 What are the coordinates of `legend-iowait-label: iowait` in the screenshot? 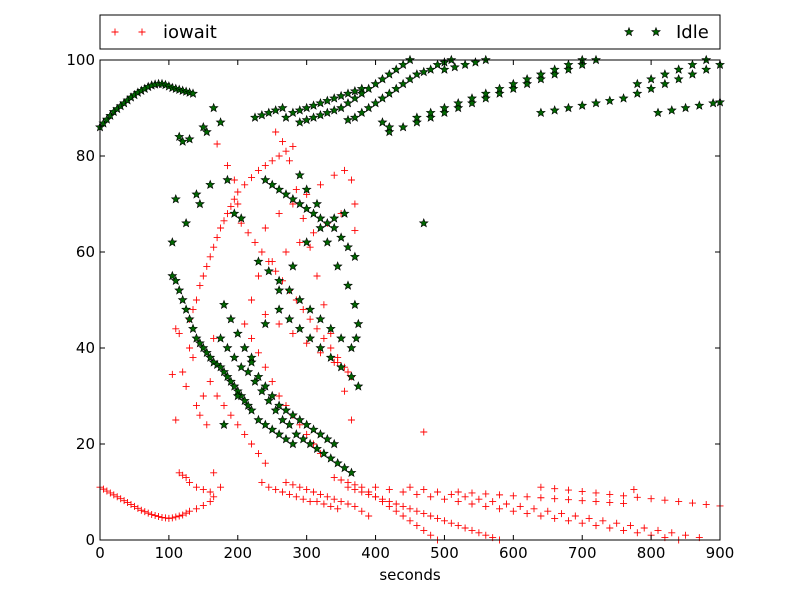 It's located at (190, 32).